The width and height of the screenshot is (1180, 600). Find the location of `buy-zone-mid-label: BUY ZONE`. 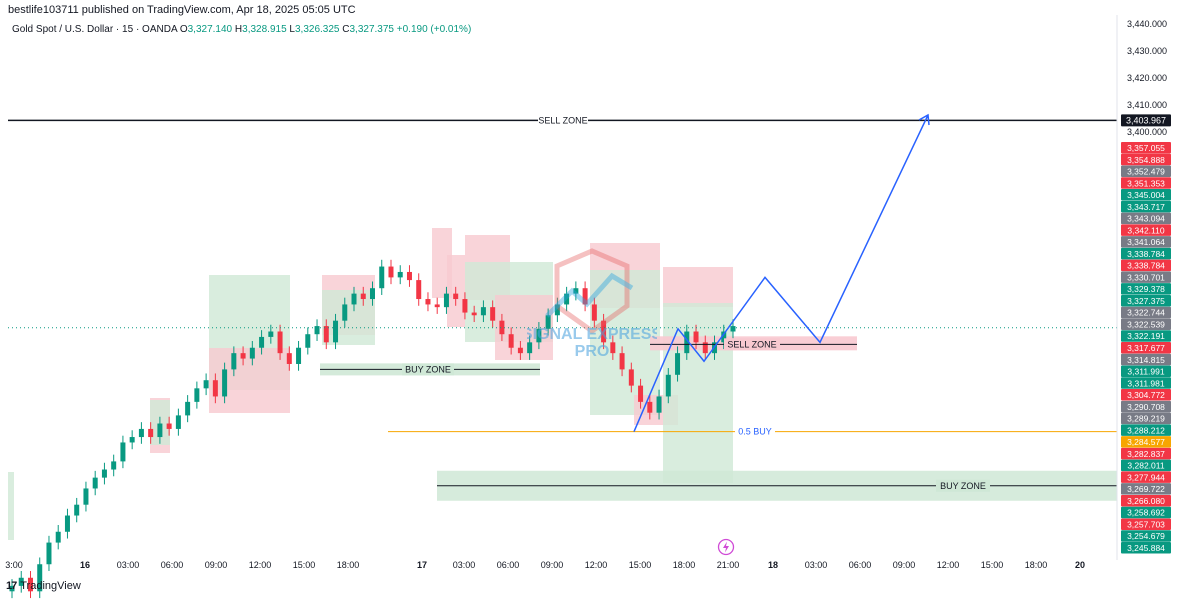

buy-zone-mid-label: BUY ZONE is located at coordinates (428, 369).